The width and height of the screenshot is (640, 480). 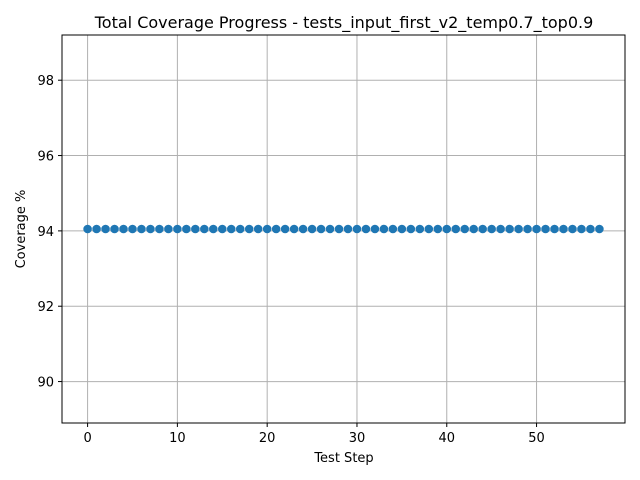 I want to click on y-axis-ticks: 90 92 94 96 98, so click(x=49, y=232).